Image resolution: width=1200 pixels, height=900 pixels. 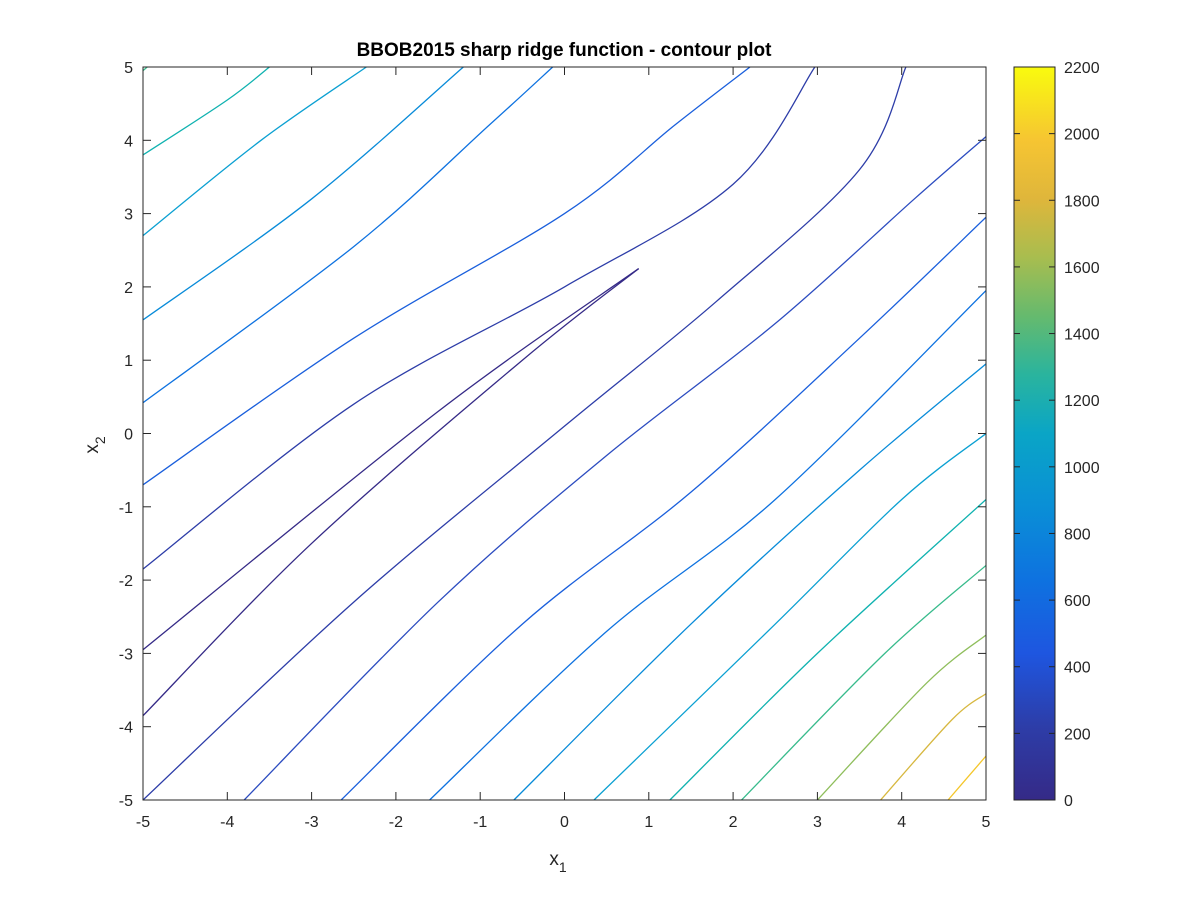 What do you see at coordinates (126, 654) in the screenshot?
I see `y-tick-label: -3` at bounding box center [126, 654].